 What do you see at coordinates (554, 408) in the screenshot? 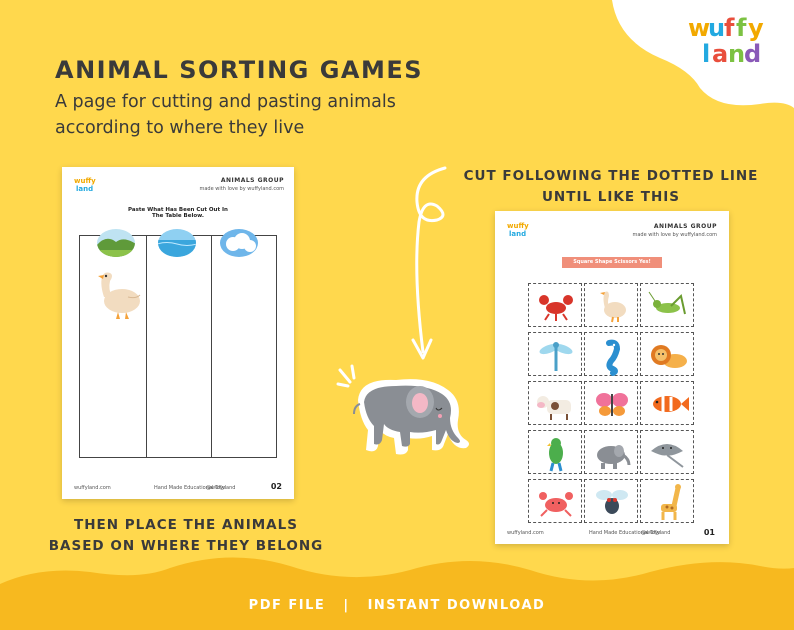
I see `cow-icon` at bounding box center [554, 408].